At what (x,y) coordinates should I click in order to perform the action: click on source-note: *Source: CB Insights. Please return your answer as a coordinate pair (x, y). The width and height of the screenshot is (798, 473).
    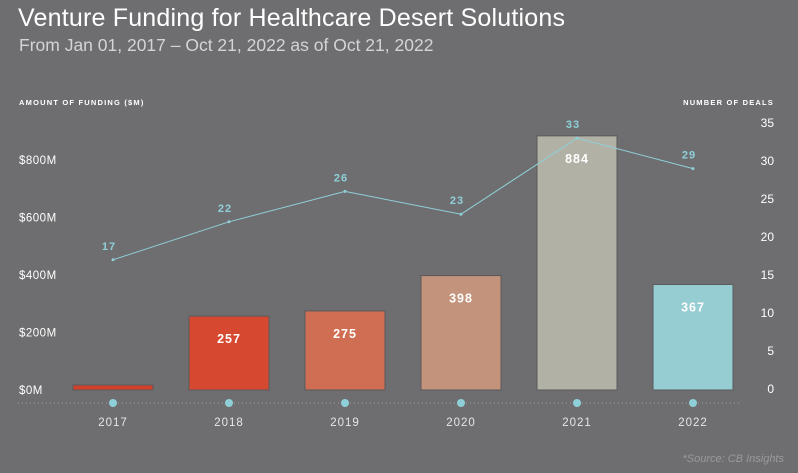
    Looking at the image, I should click on (733, 459).